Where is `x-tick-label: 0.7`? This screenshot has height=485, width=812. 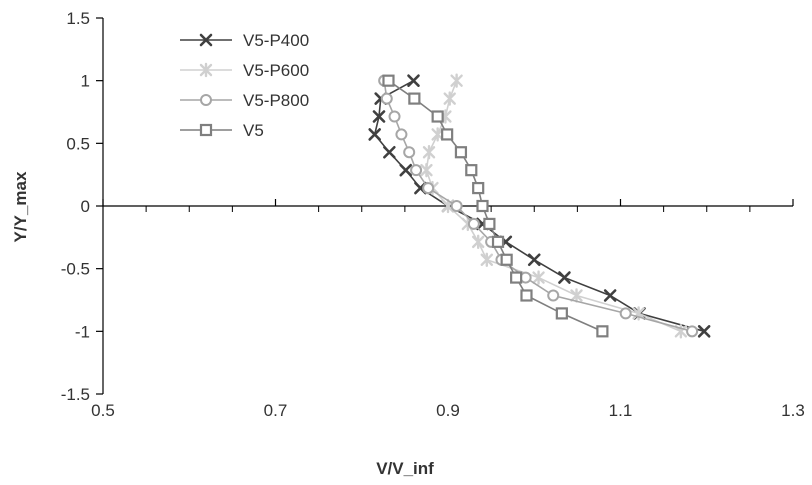 x-tick-label: 0.7 is located at coordinates (276, 410).